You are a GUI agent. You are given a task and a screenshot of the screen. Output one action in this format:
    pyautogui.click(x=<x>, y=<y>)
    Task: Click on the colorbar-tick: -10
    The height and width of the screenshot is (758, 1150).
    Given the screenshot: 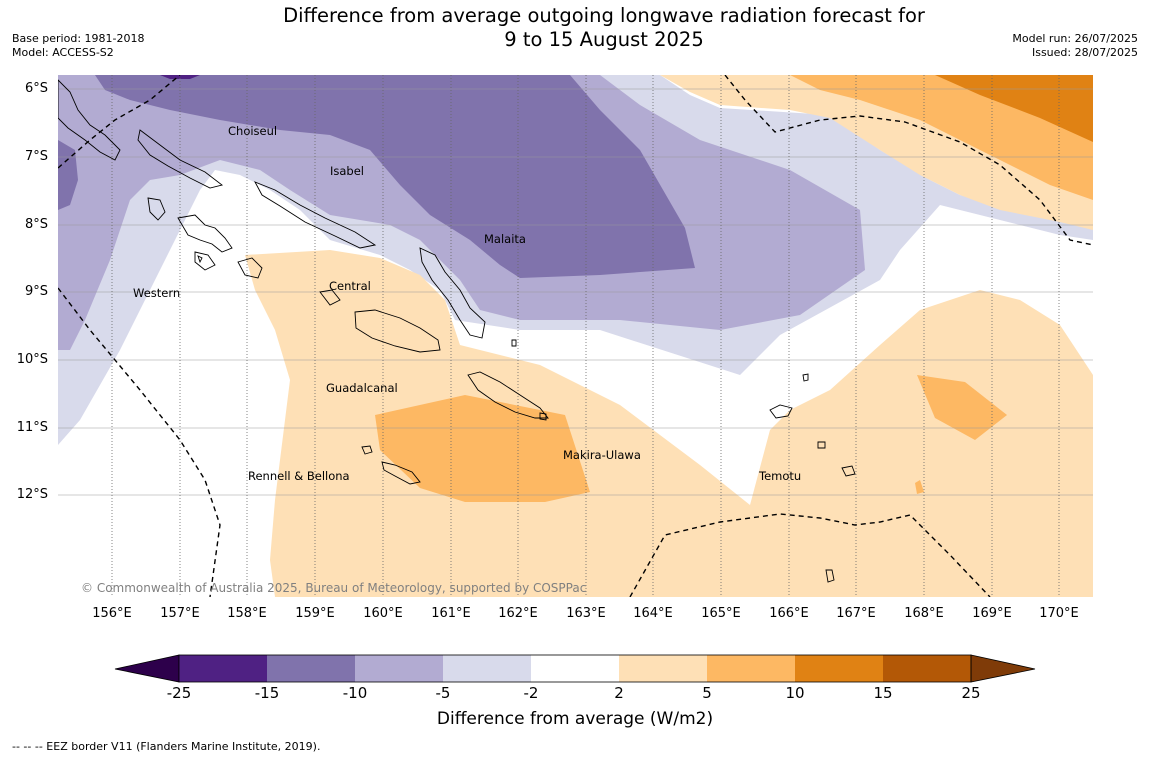 What is the action you would take?
    pyautogui.click(x=355, y=693)
    